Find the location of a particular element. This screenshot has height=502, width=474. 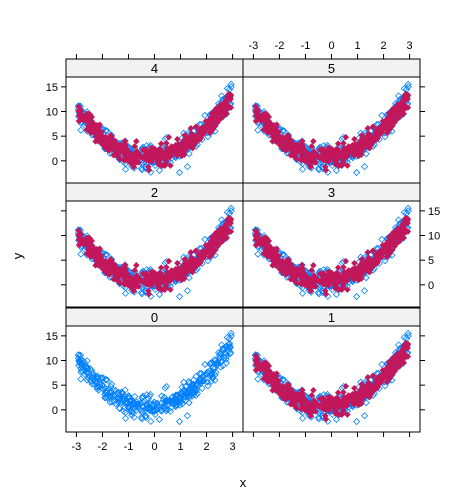

points-group is located at coordinates (331, 252).